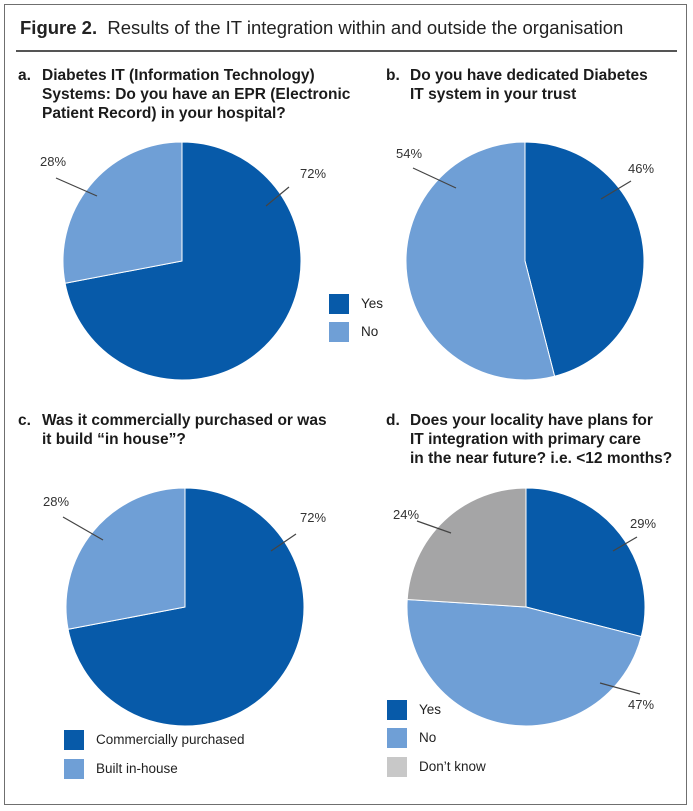 The width and height of the screenshot is (693, 811). I want to click on pie-c-slice-commercially-purchased, so click(186, 607).